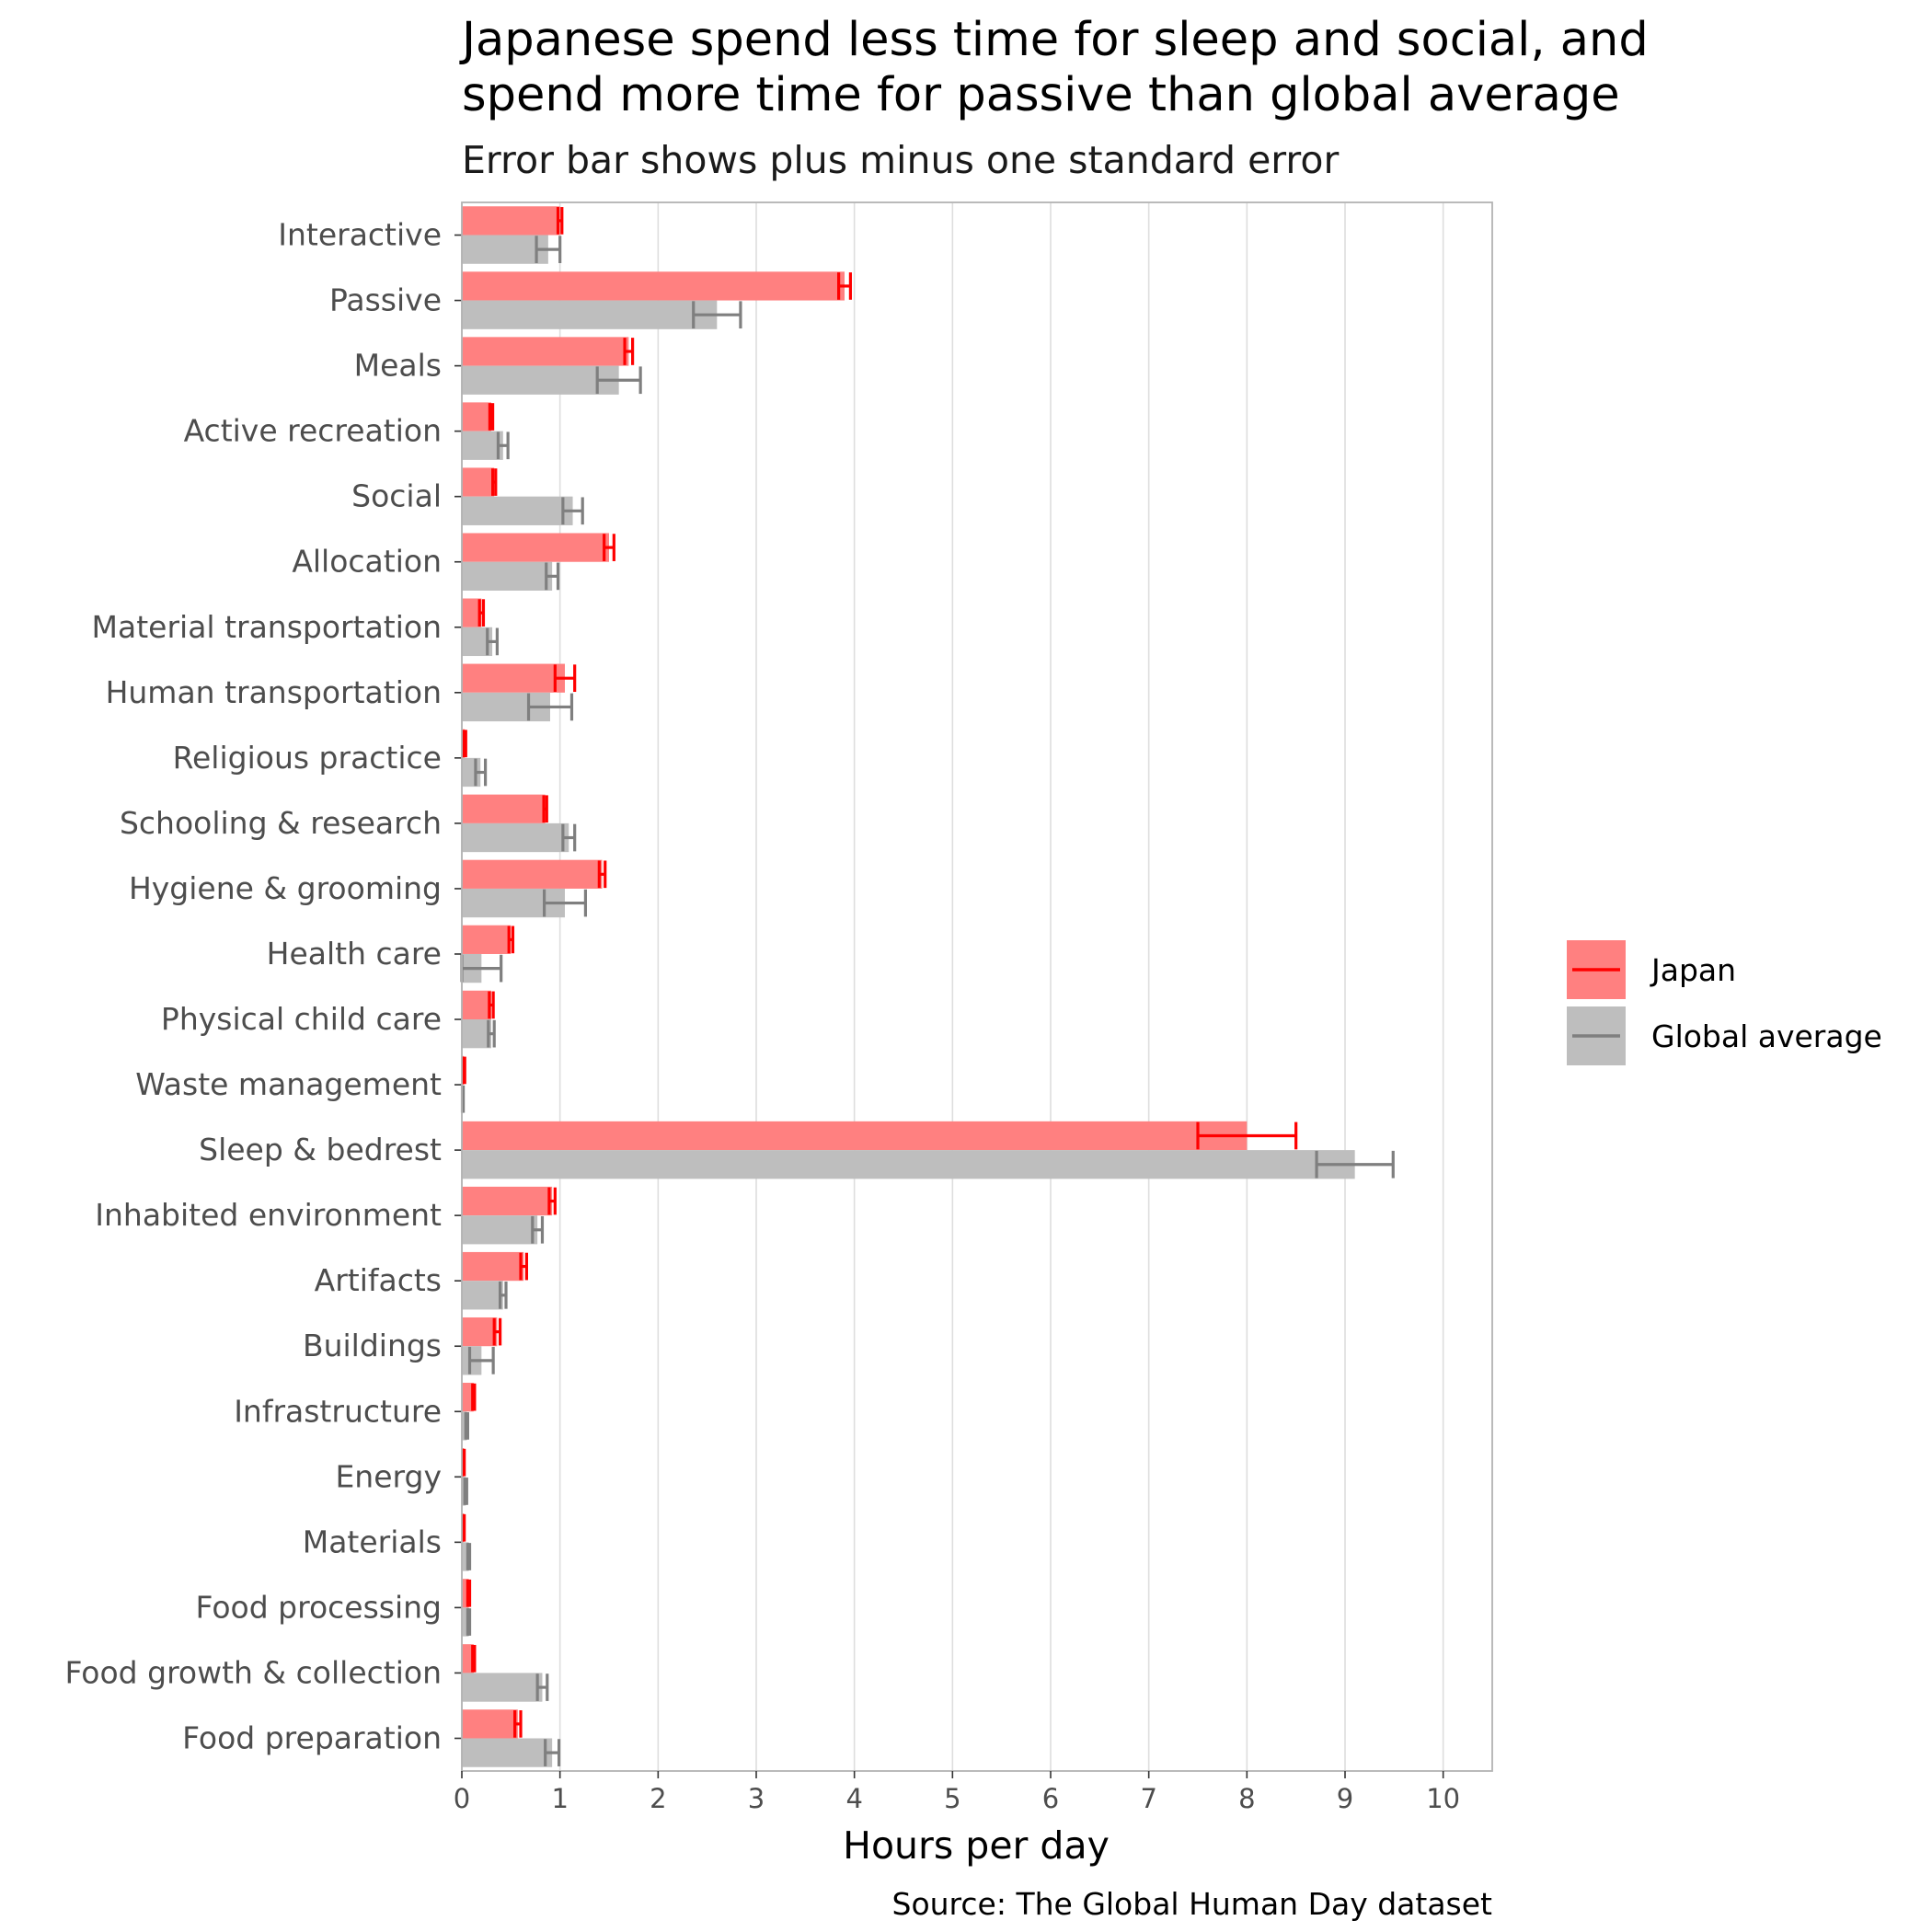 The image size is (1932, 1932). I want to click on chart-caption: Source: The Global Human Day dataset, so click(1192, 1904).